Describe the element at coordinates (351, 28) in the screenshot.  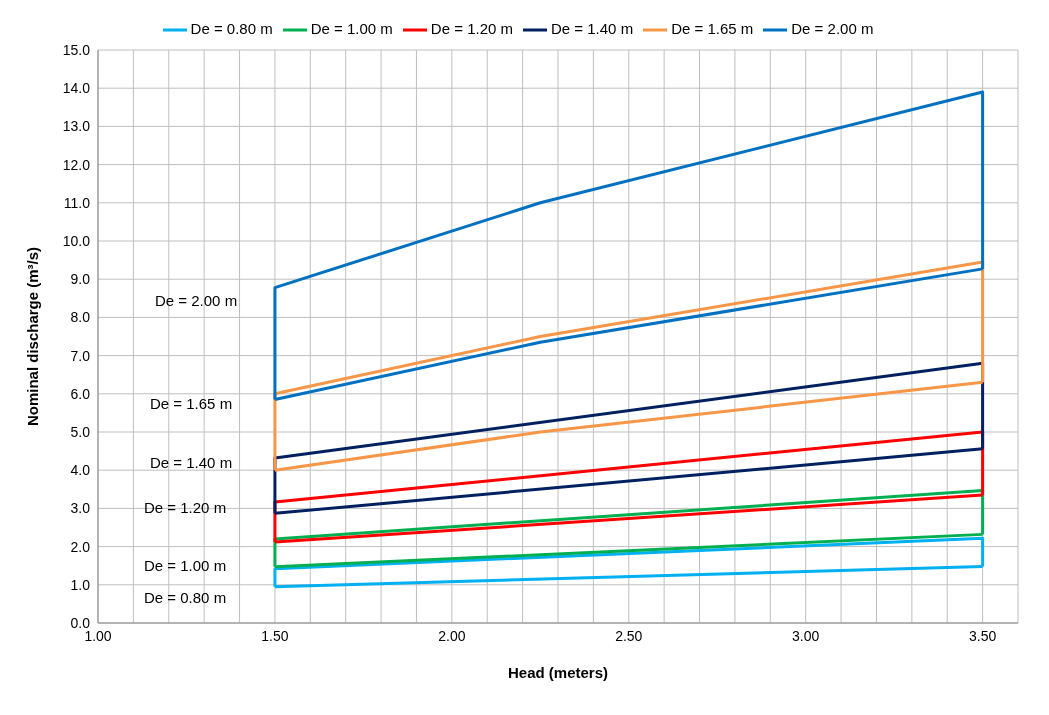
I see `legend-label: De = 1.00 m` at that location.